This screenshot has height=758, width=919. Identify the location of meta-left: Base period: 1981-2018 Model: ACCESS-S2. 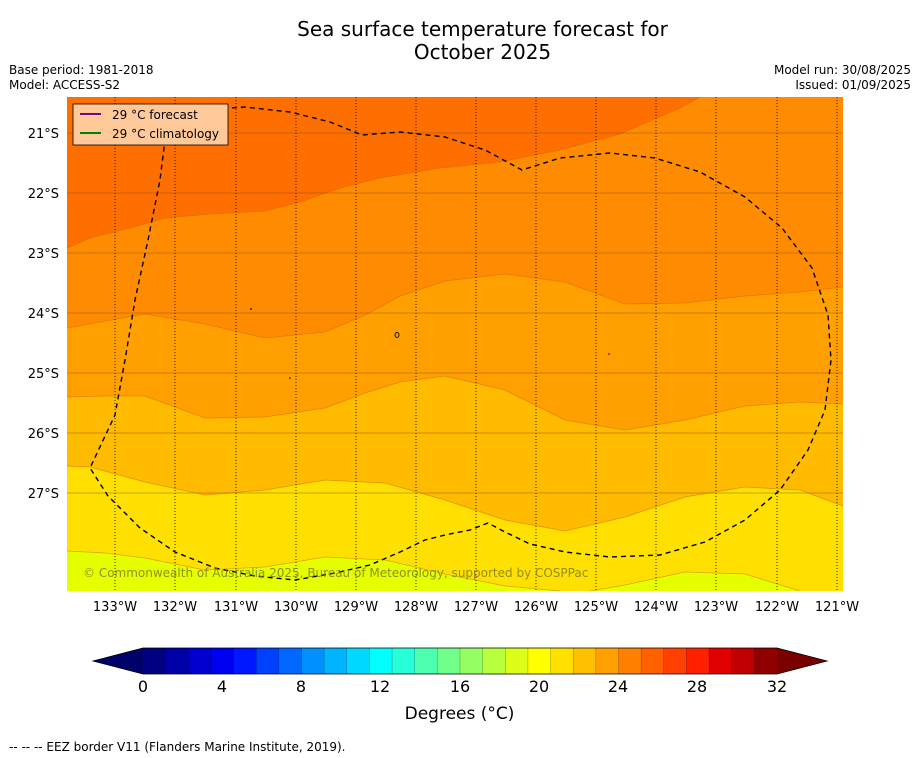
(81, 78).